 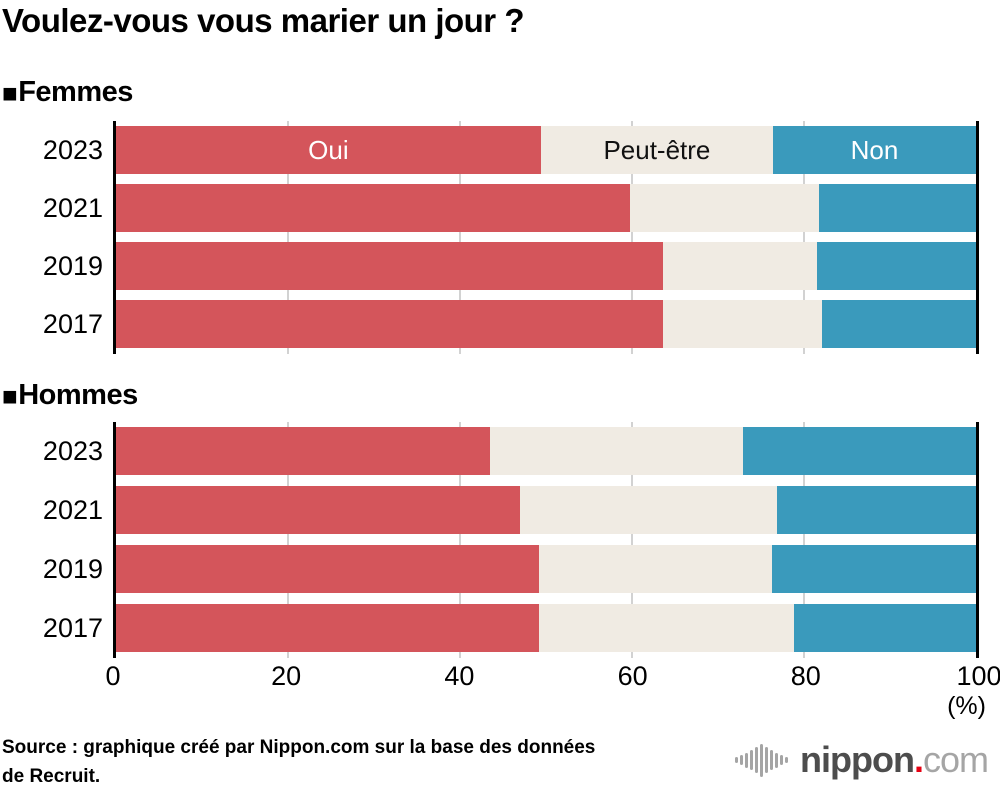 I want to click on section-label: Femmes, so click(x=75, y=92).